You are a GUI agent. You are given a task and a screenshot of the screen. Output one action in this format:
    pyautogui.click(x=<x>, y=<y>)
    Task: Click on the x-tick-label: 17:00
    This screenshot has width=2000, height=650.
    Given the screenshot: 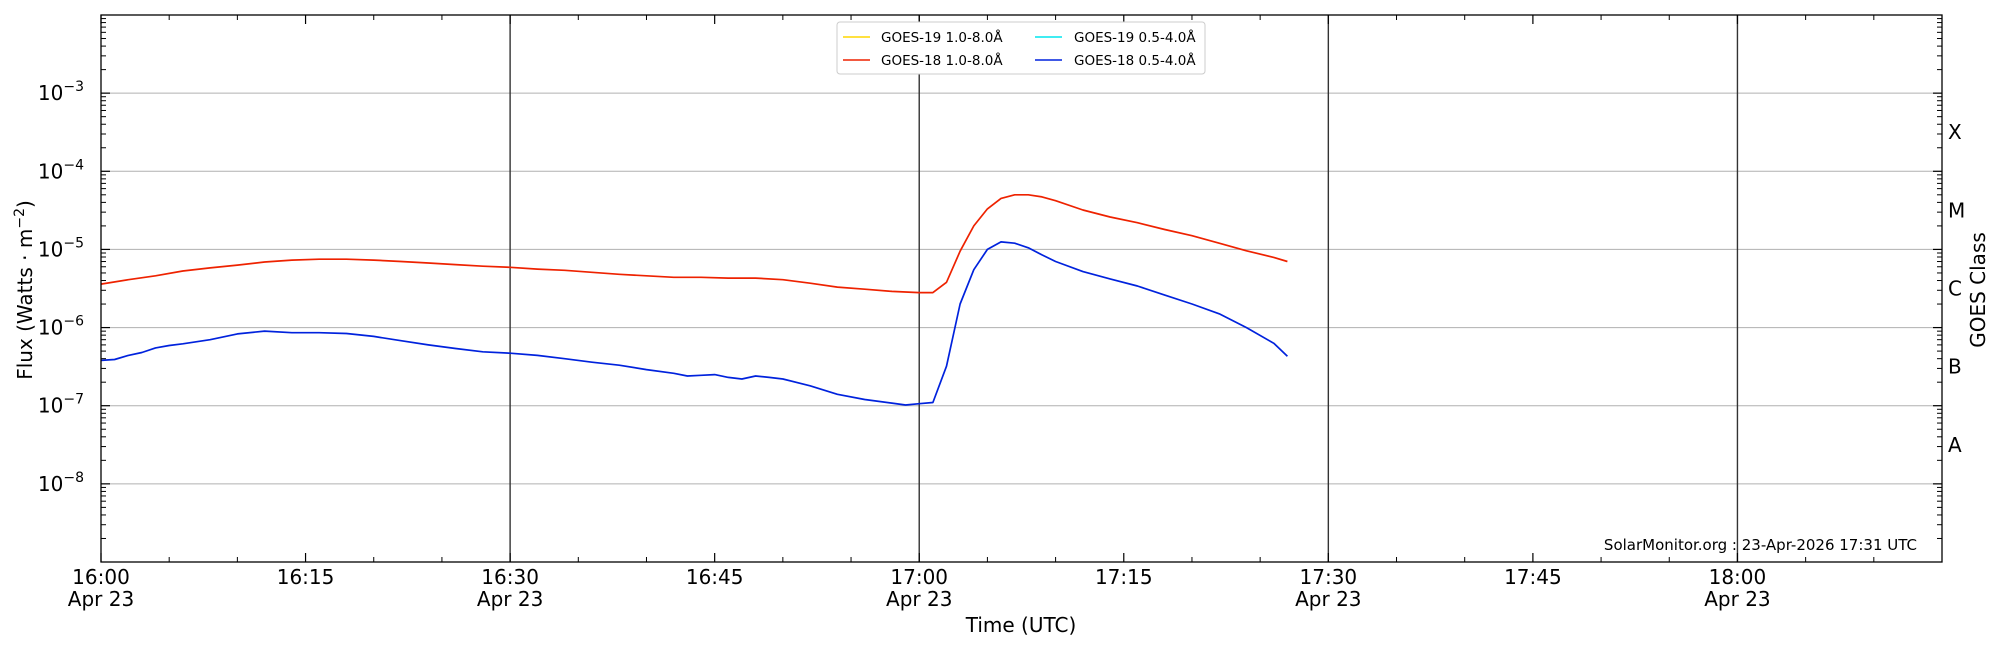 What is the action you would take?
    pyautogui.click(x=919, y=577)
    